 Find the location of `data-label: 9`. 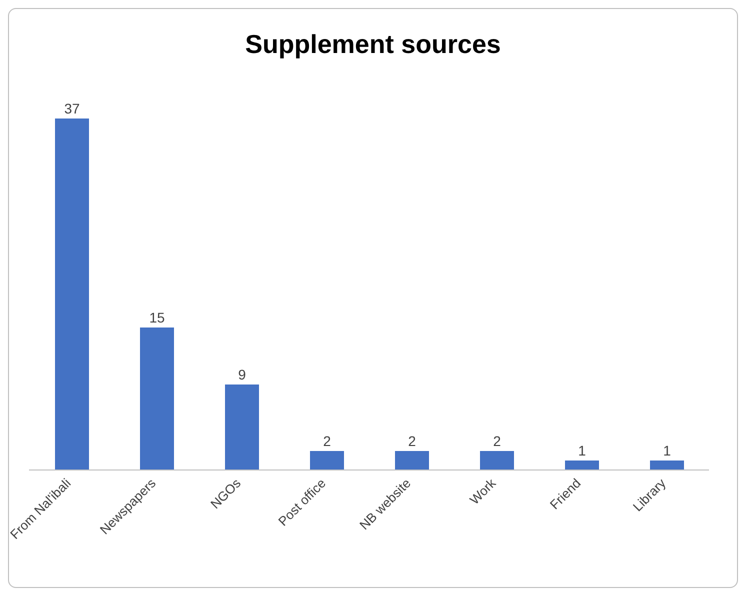

data-label: 9 is located at coordinates (242, 374).